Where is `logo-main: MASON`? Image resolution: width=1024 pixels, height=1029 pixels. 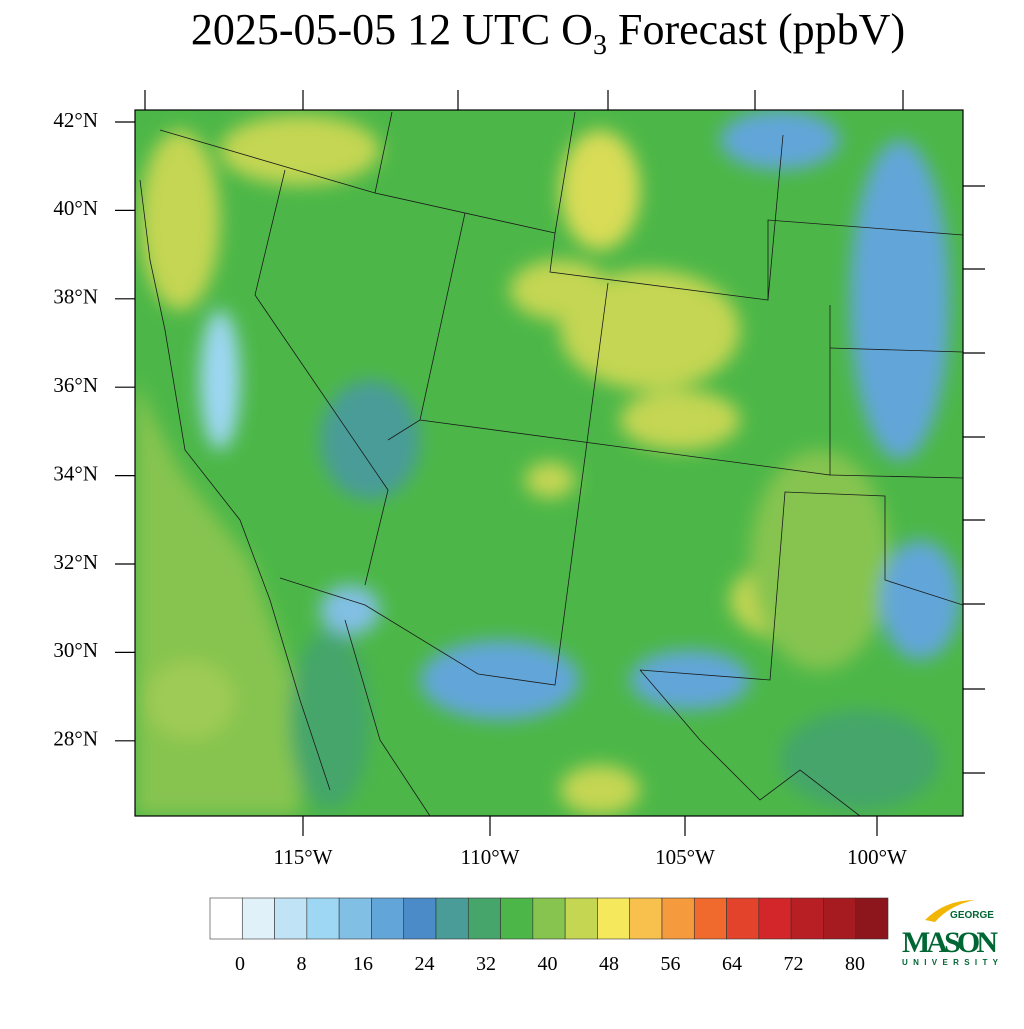
logo-main: MASON is located at coordinates (950, 942).